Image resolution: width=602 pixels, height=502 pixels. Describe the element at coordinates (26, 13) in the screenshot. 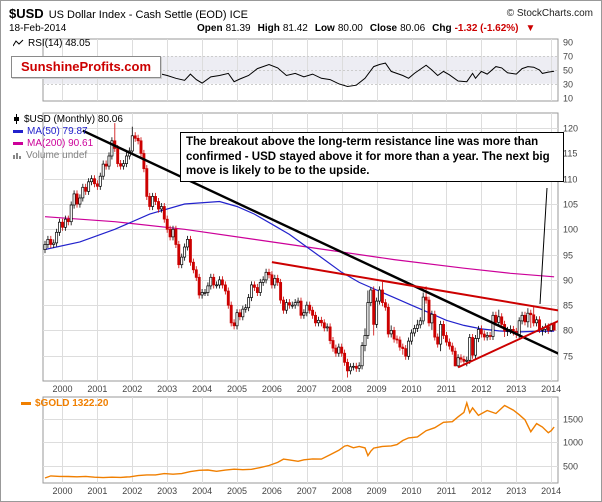

I see `symbol-label: $USD` at that location.